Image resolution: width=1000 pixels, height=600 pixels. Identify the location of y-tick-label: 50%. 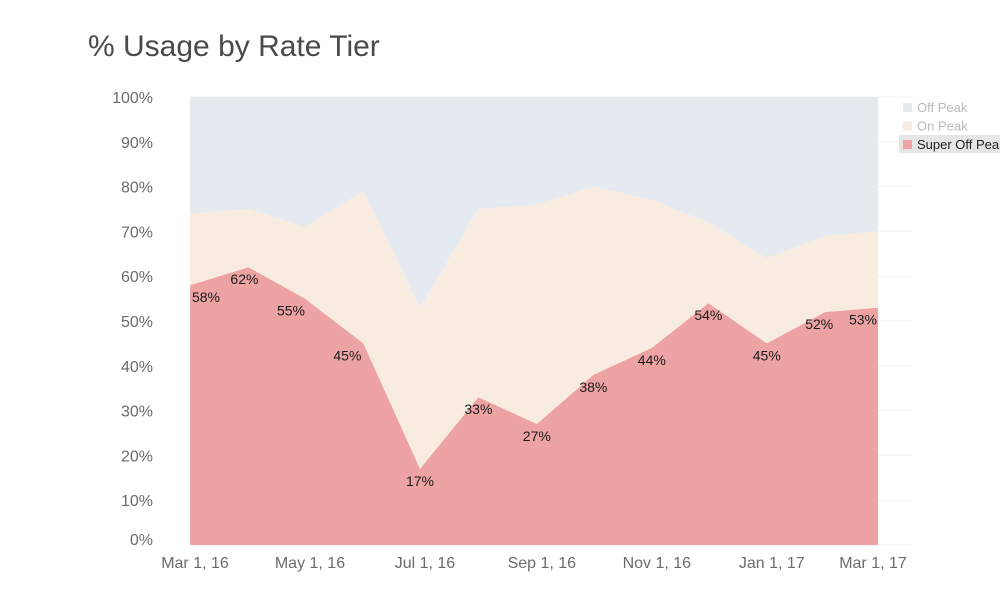
(137, 322).